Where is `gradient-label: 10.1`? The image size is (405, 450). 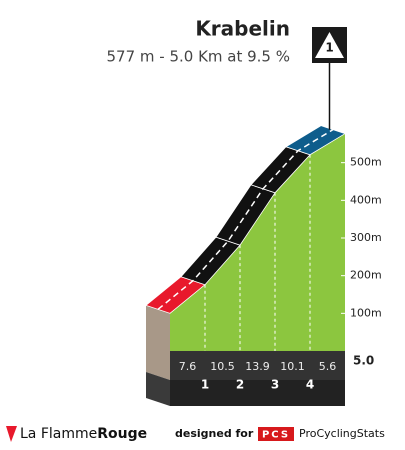 gradient-label: 10.1 is located at coordinates (292, 366).